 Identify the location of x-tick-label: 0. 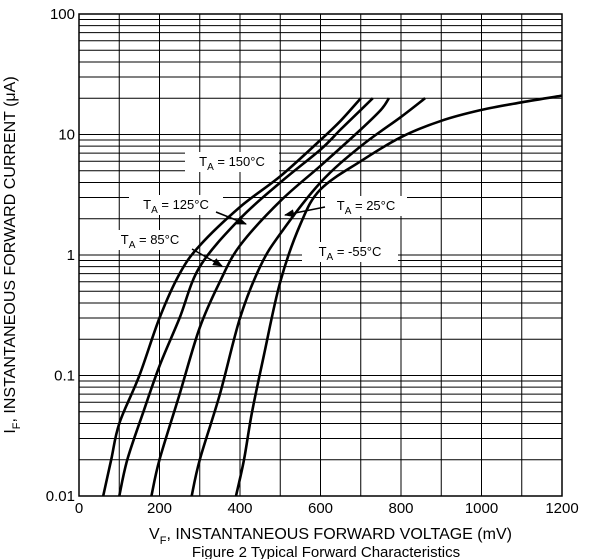
(79, 508).